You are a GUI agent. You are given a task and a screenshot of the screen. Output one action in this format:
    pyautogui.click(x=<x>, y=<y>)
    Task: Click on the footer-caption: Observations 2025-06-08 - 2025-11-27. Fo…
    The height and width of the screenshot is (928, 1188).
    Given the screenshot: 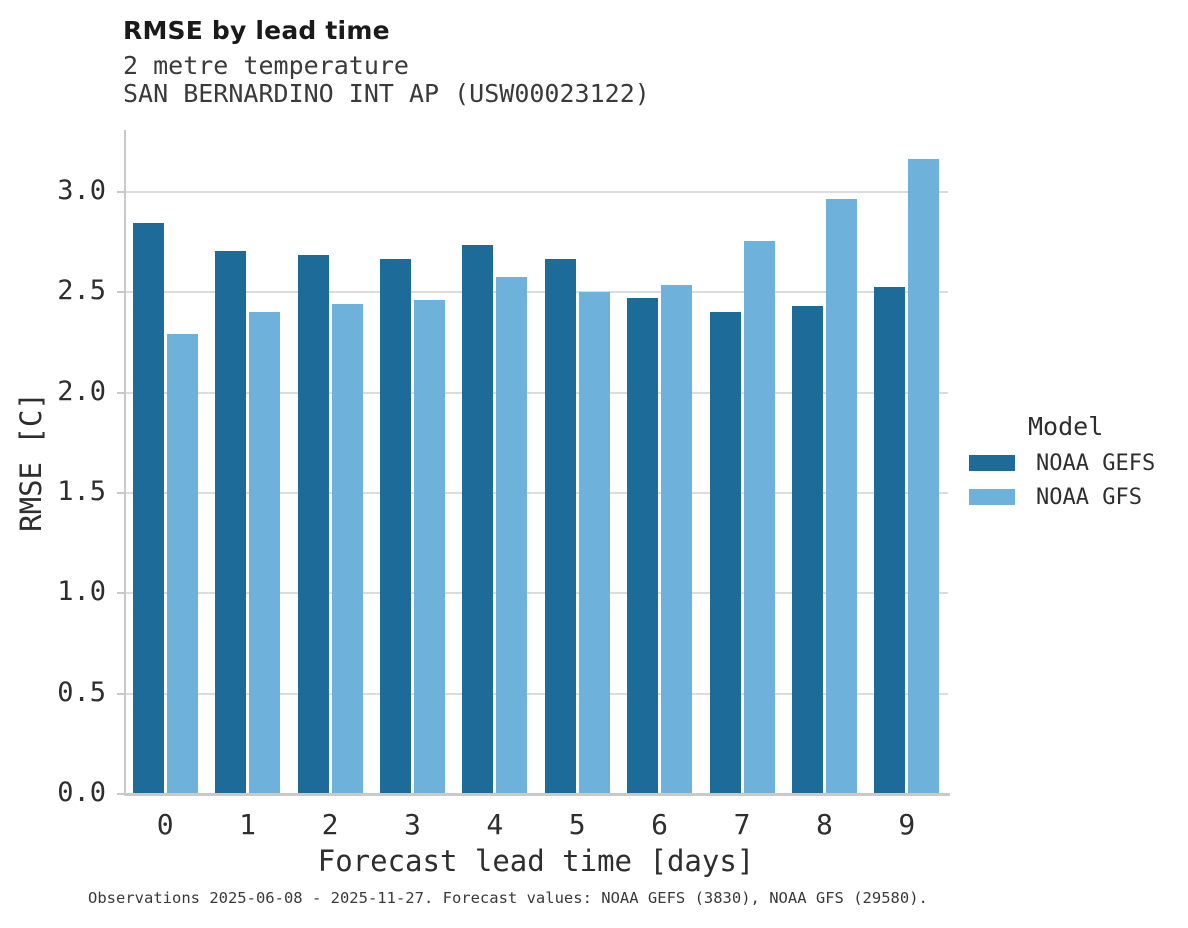 What is the action you would take?
    pyautogui.click(x=508, y=898)
    